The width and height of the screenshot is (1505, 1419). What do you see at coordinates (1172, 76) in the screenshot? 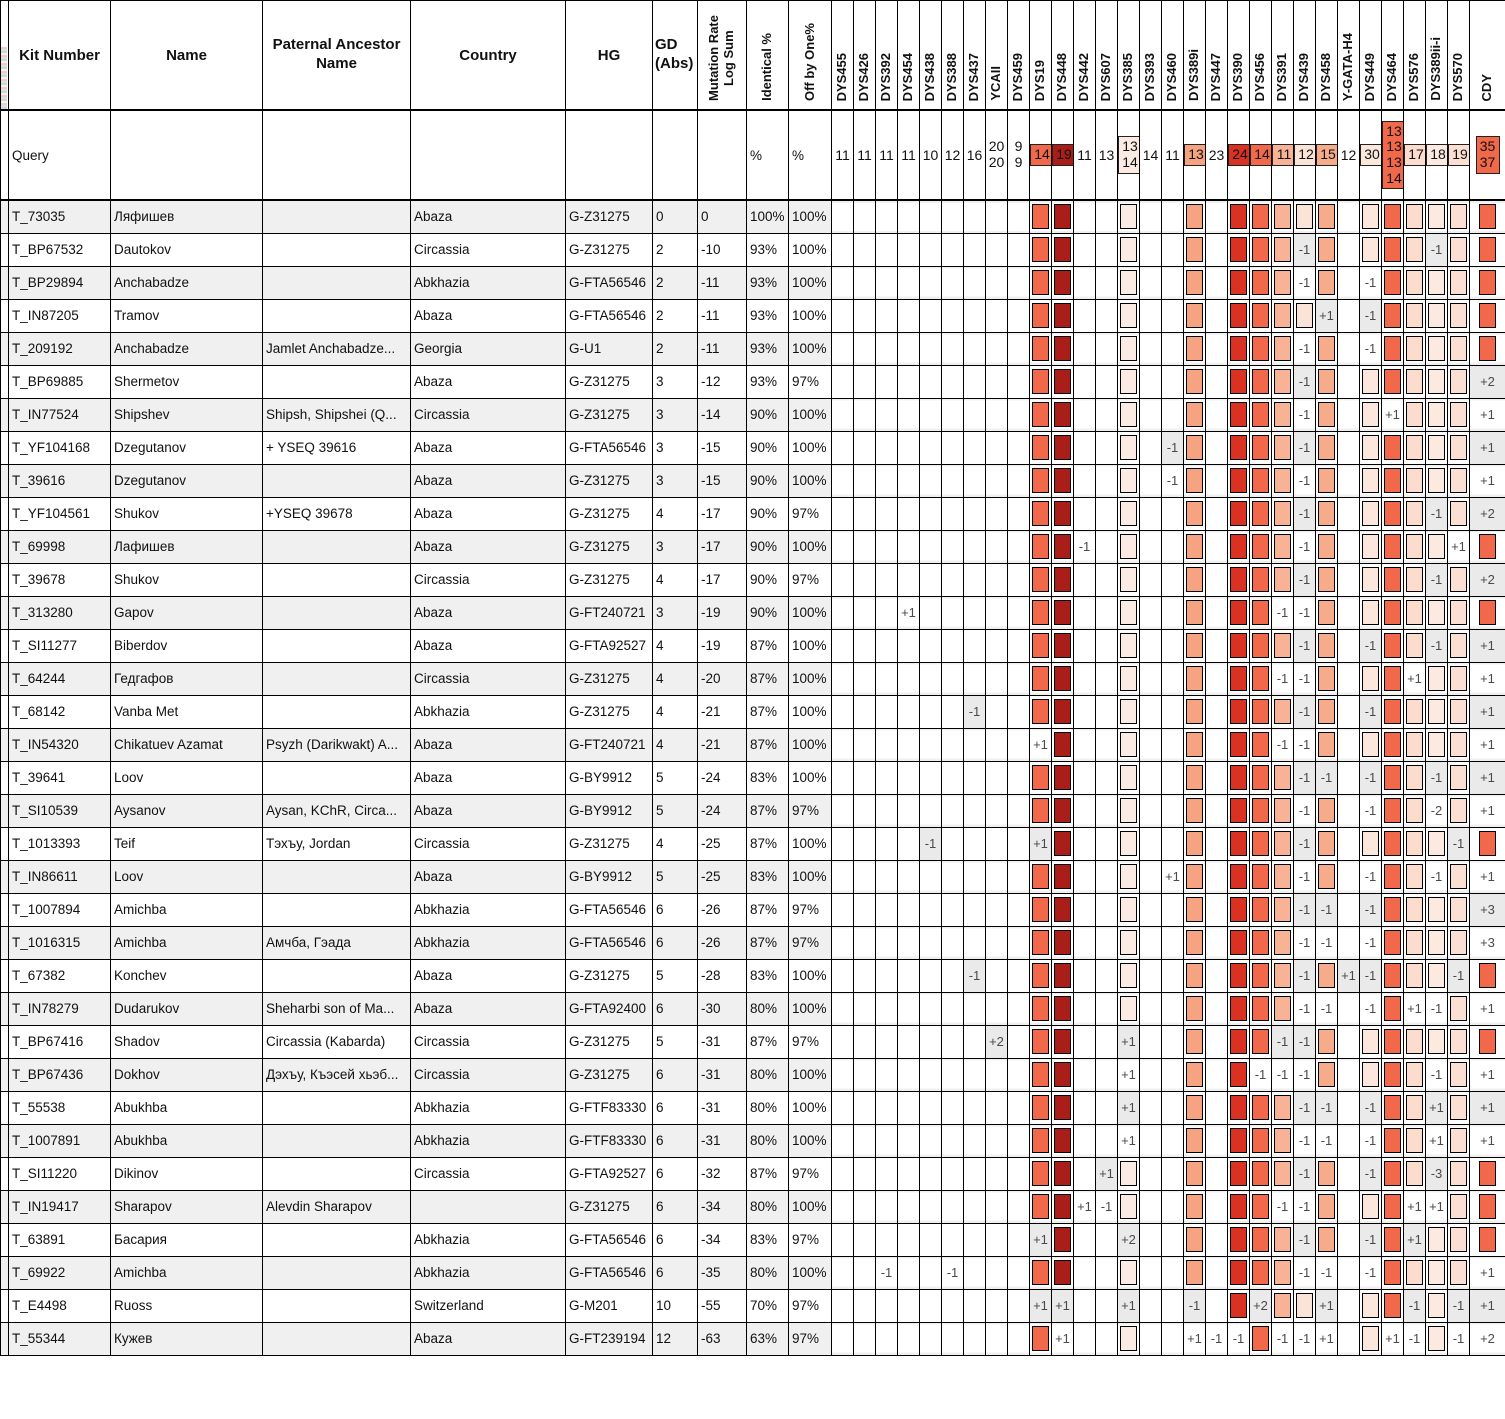
I see `marker-header-label: DYS460` at bounding box center [1172, 76].